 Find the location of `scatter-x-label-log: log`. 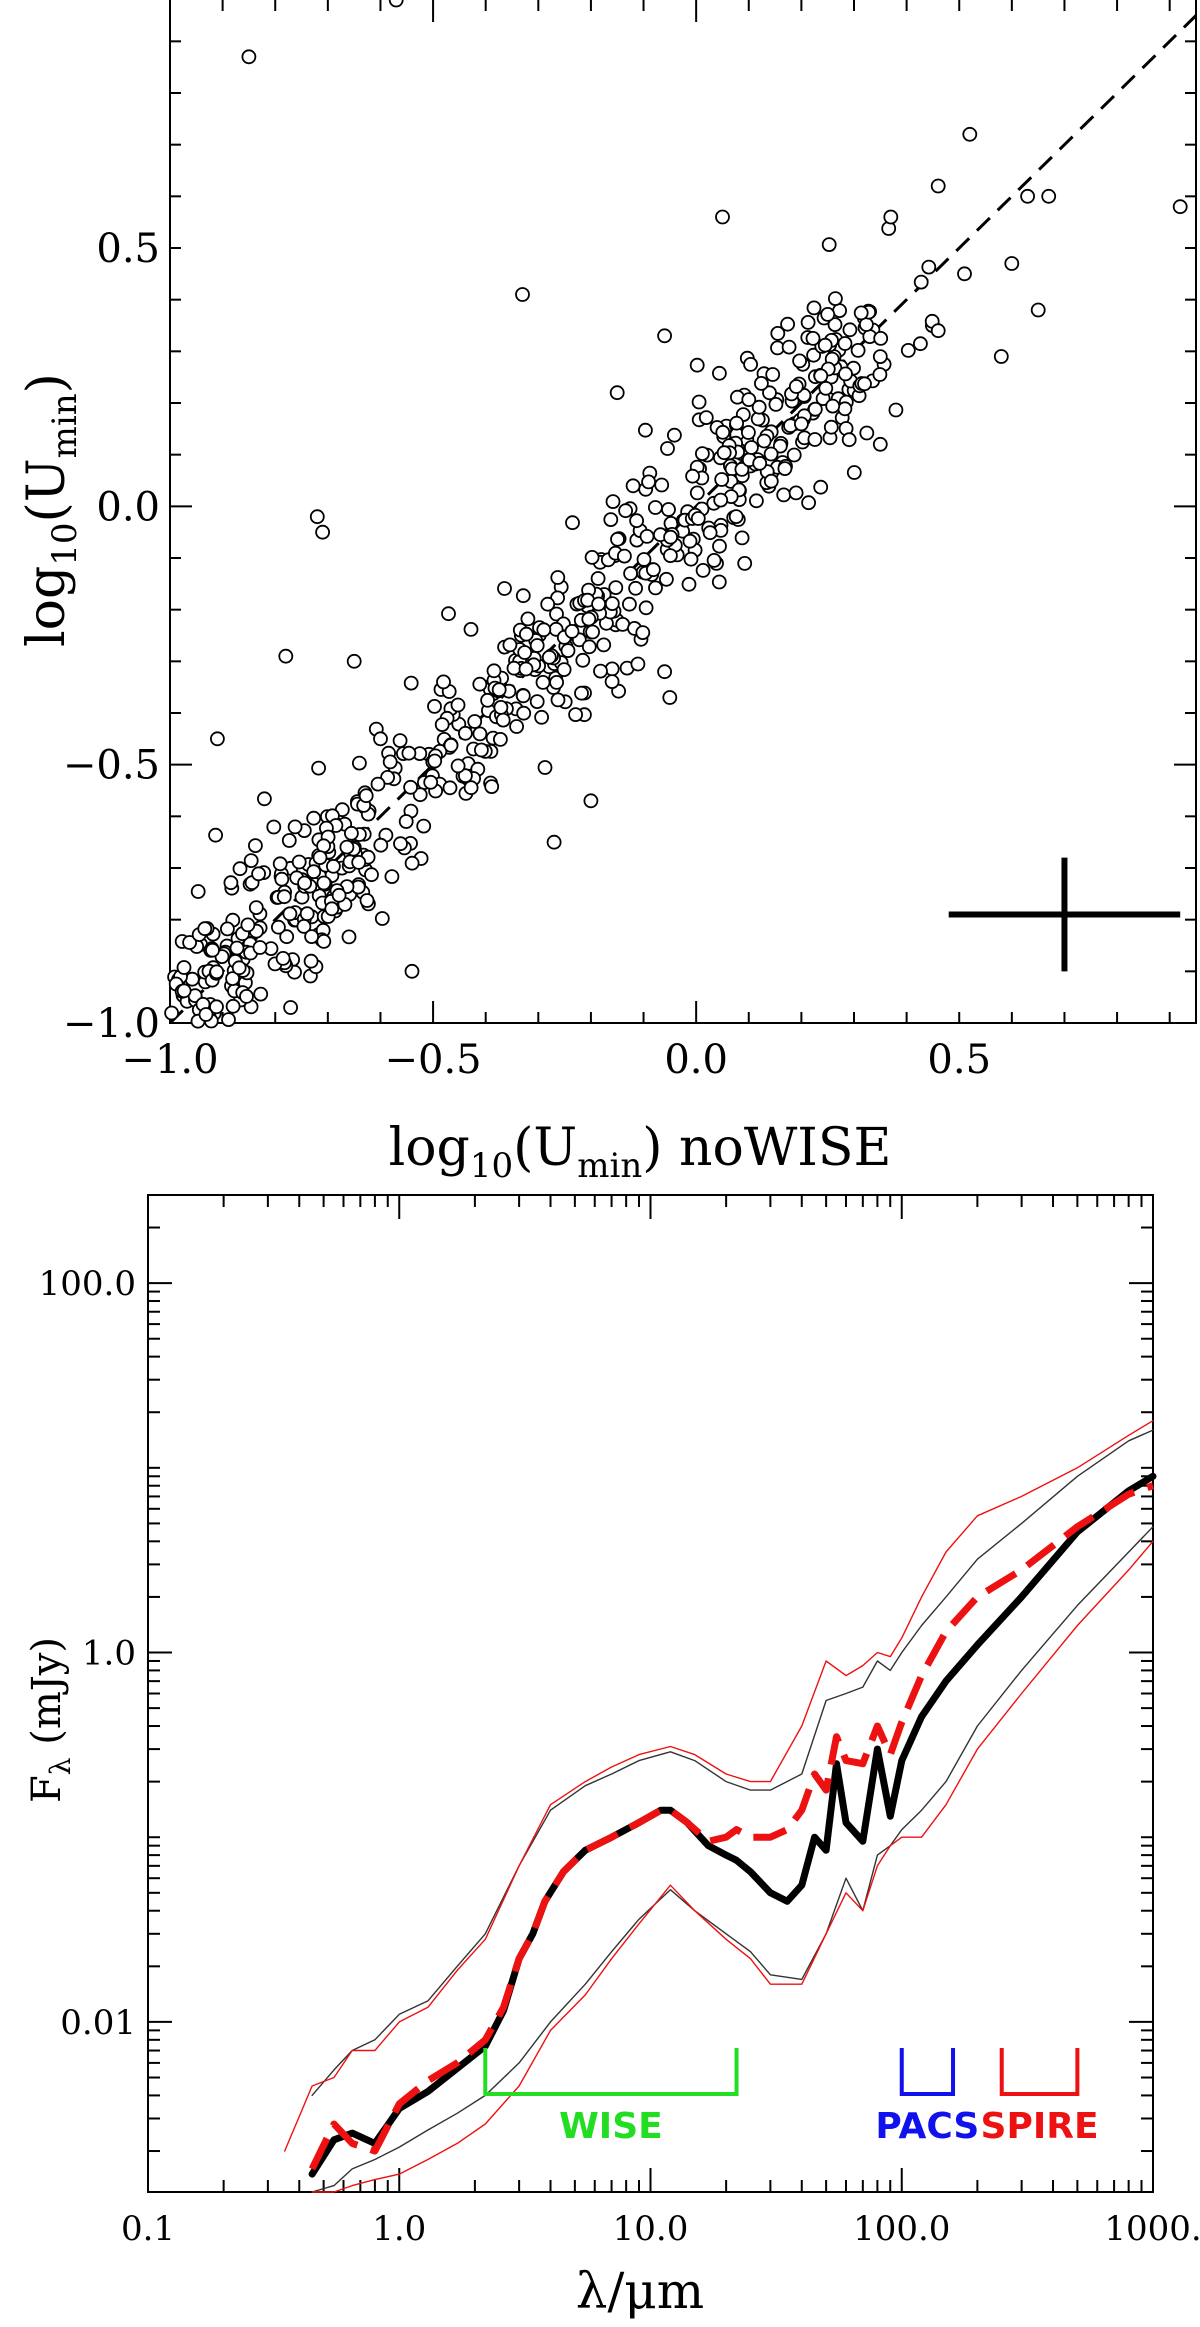

scatter-x-label-log: log is located at coordinates (429, 1148).